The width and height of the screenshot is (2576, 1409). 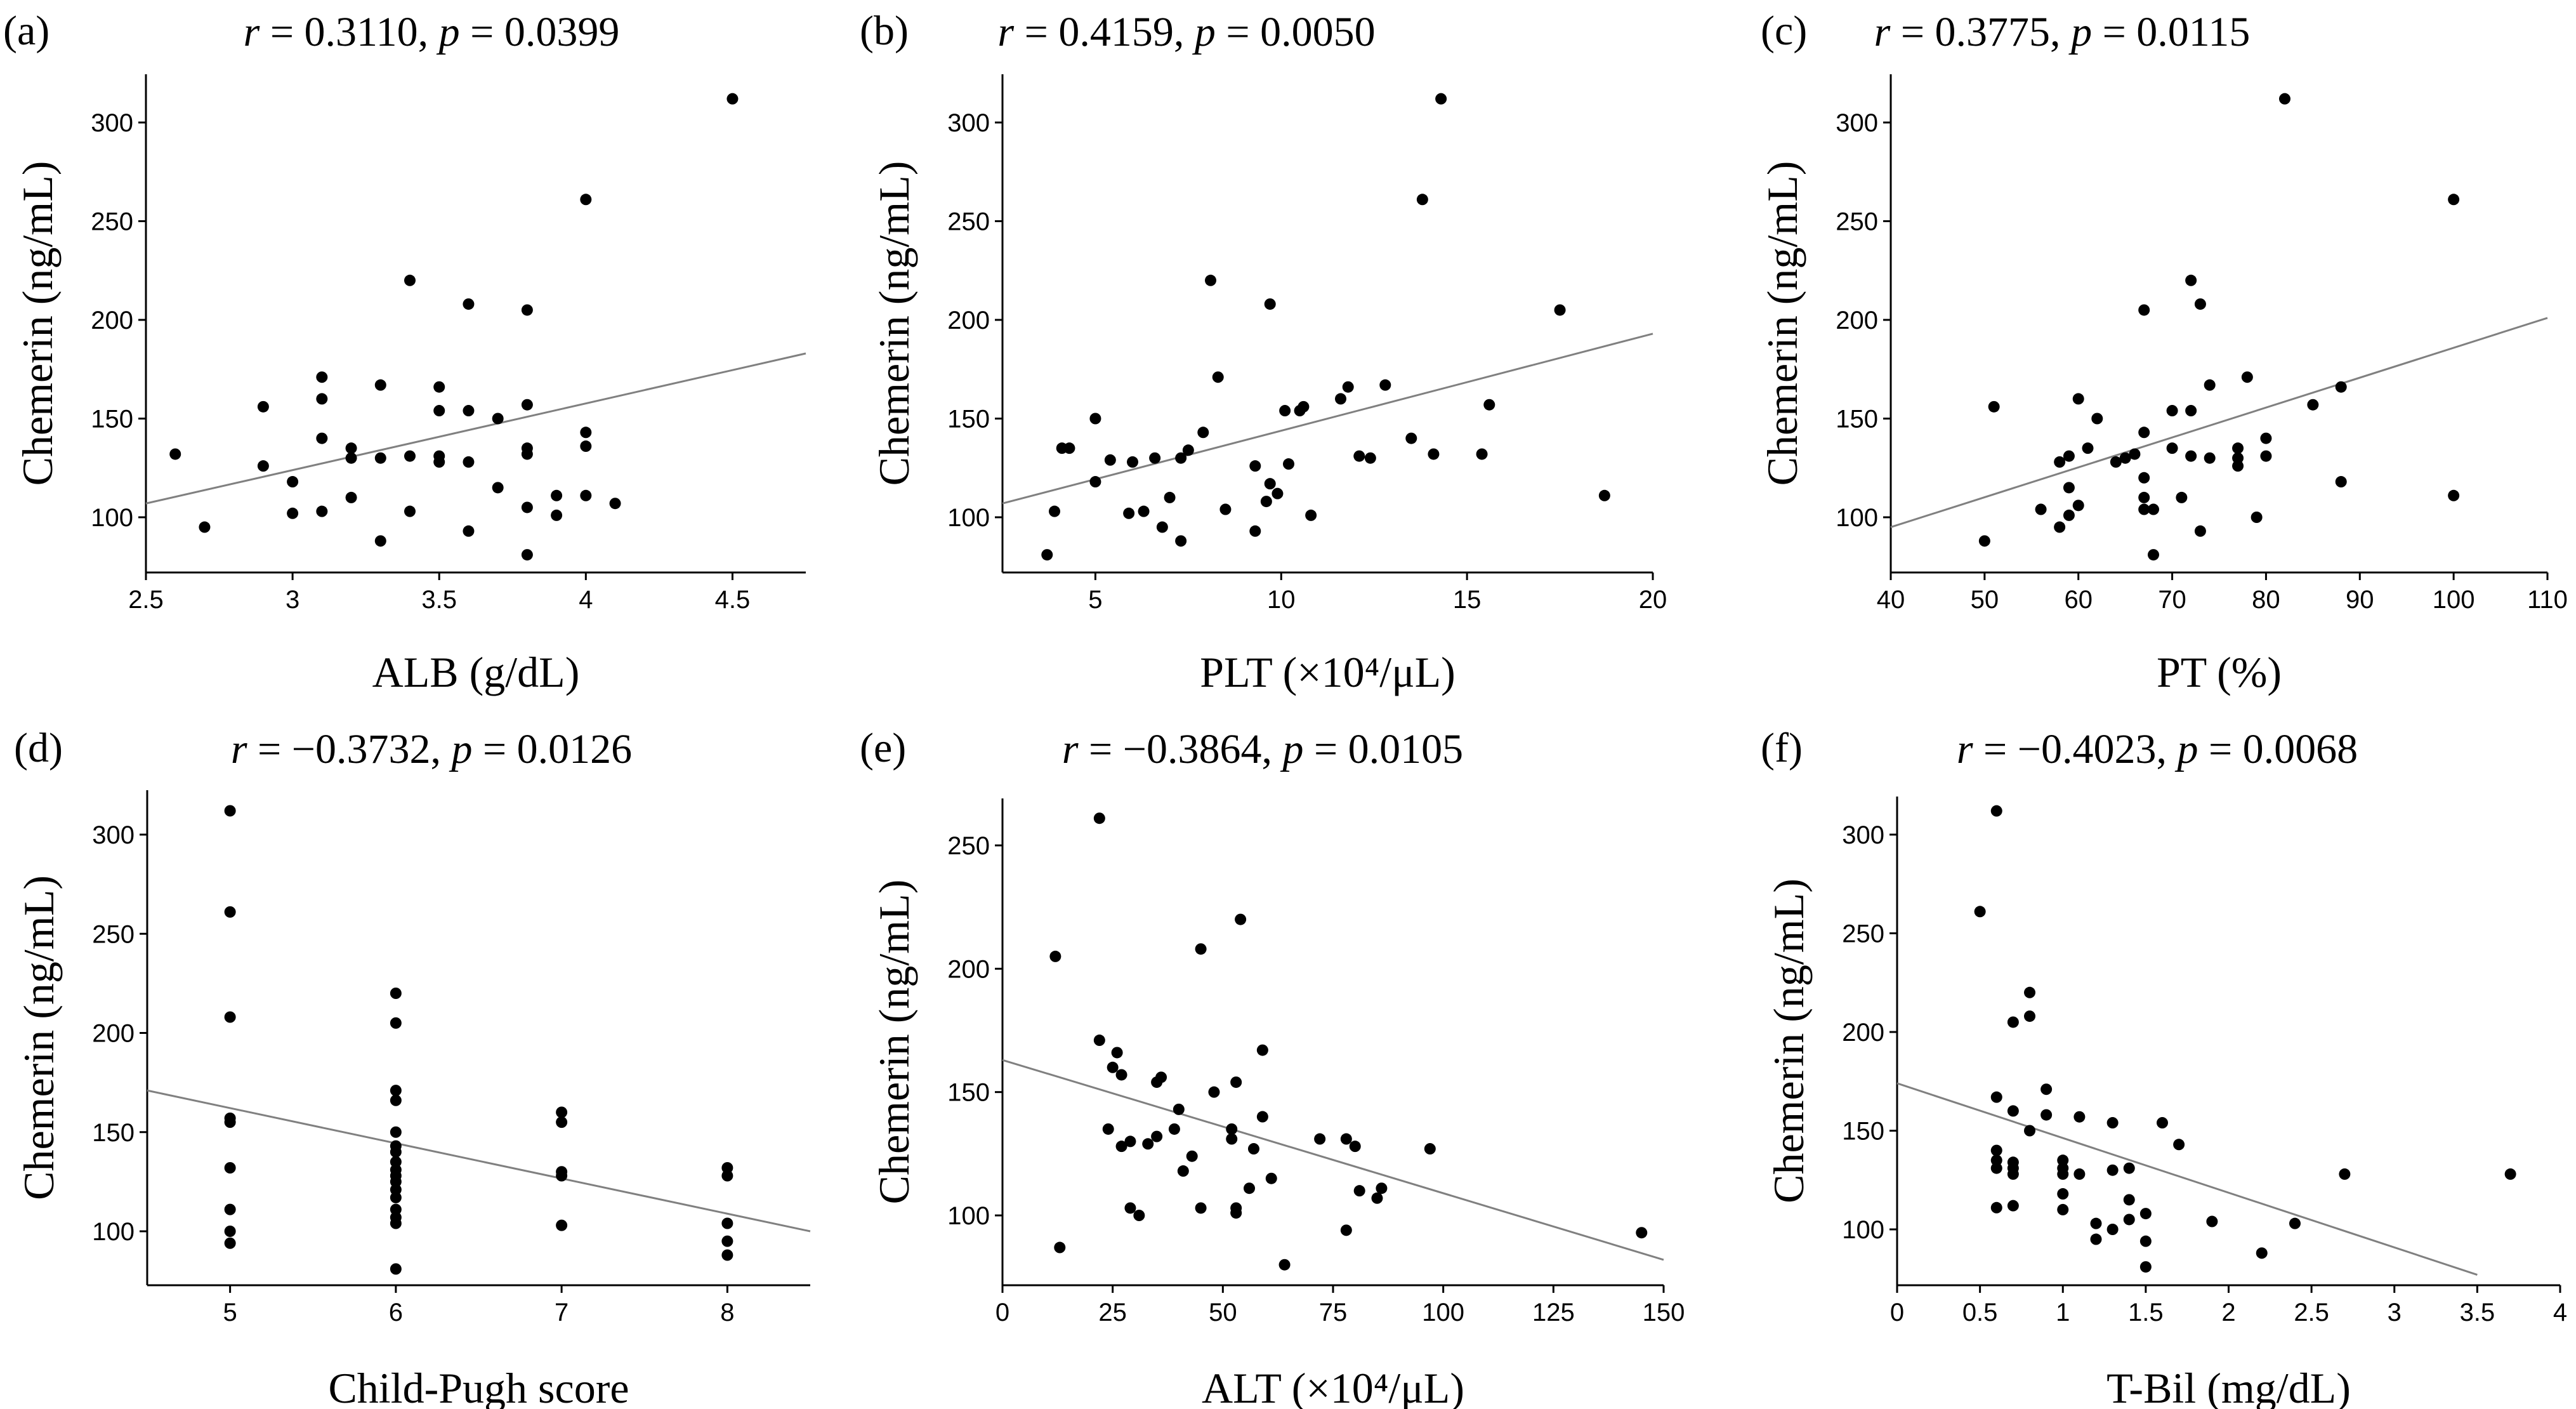 I want to click on x-axis-title: PLT (×10⁴/μL), so click(x=1328, y=672).